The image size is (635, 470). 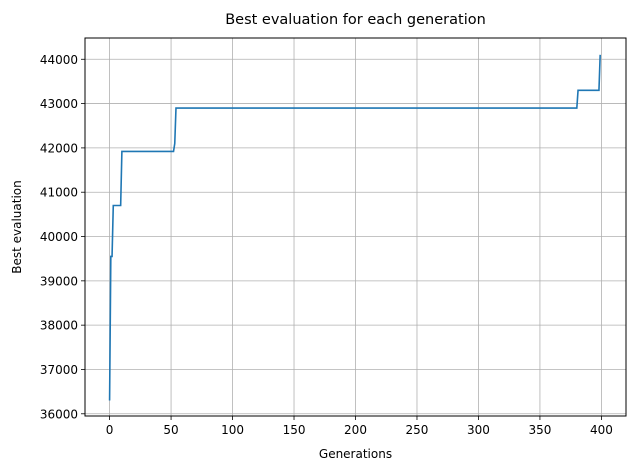 What do you see at coordinates (478, 430) in the screenshot?
I see `x-tick-label: 300` at bounding box center [478, 430].